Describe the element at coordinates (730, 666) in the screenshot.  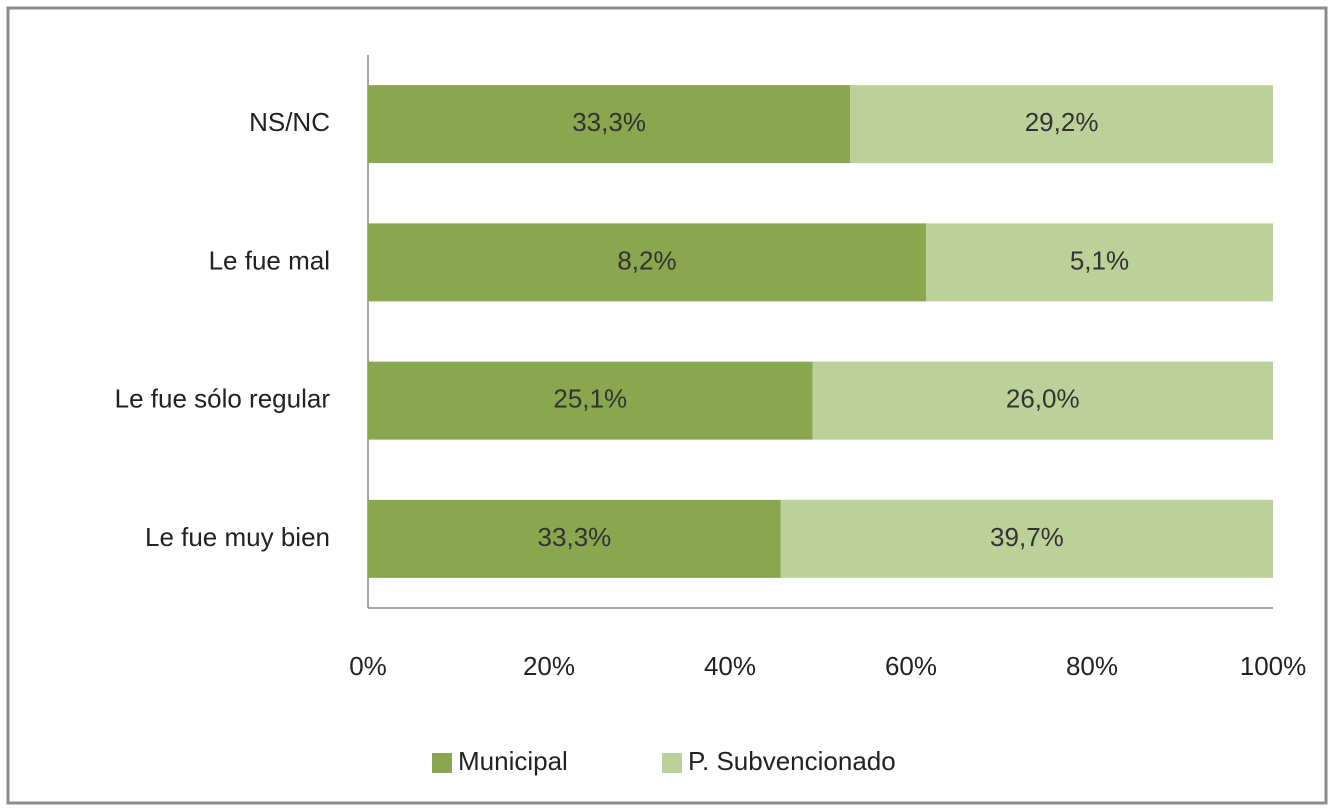
I see `x-tick-label: 40%` at that location.